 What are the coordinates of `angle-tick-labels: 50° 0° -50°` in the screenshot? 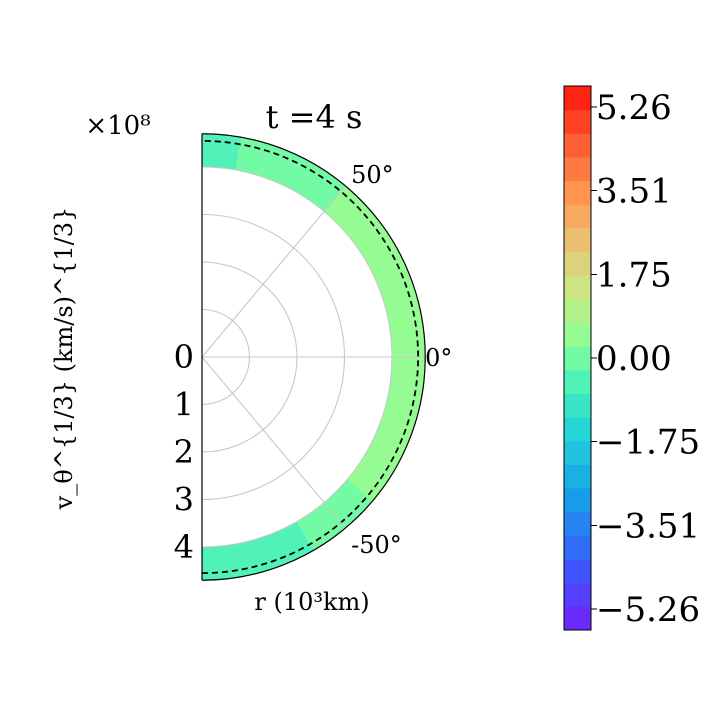 It's located at (401, 360).